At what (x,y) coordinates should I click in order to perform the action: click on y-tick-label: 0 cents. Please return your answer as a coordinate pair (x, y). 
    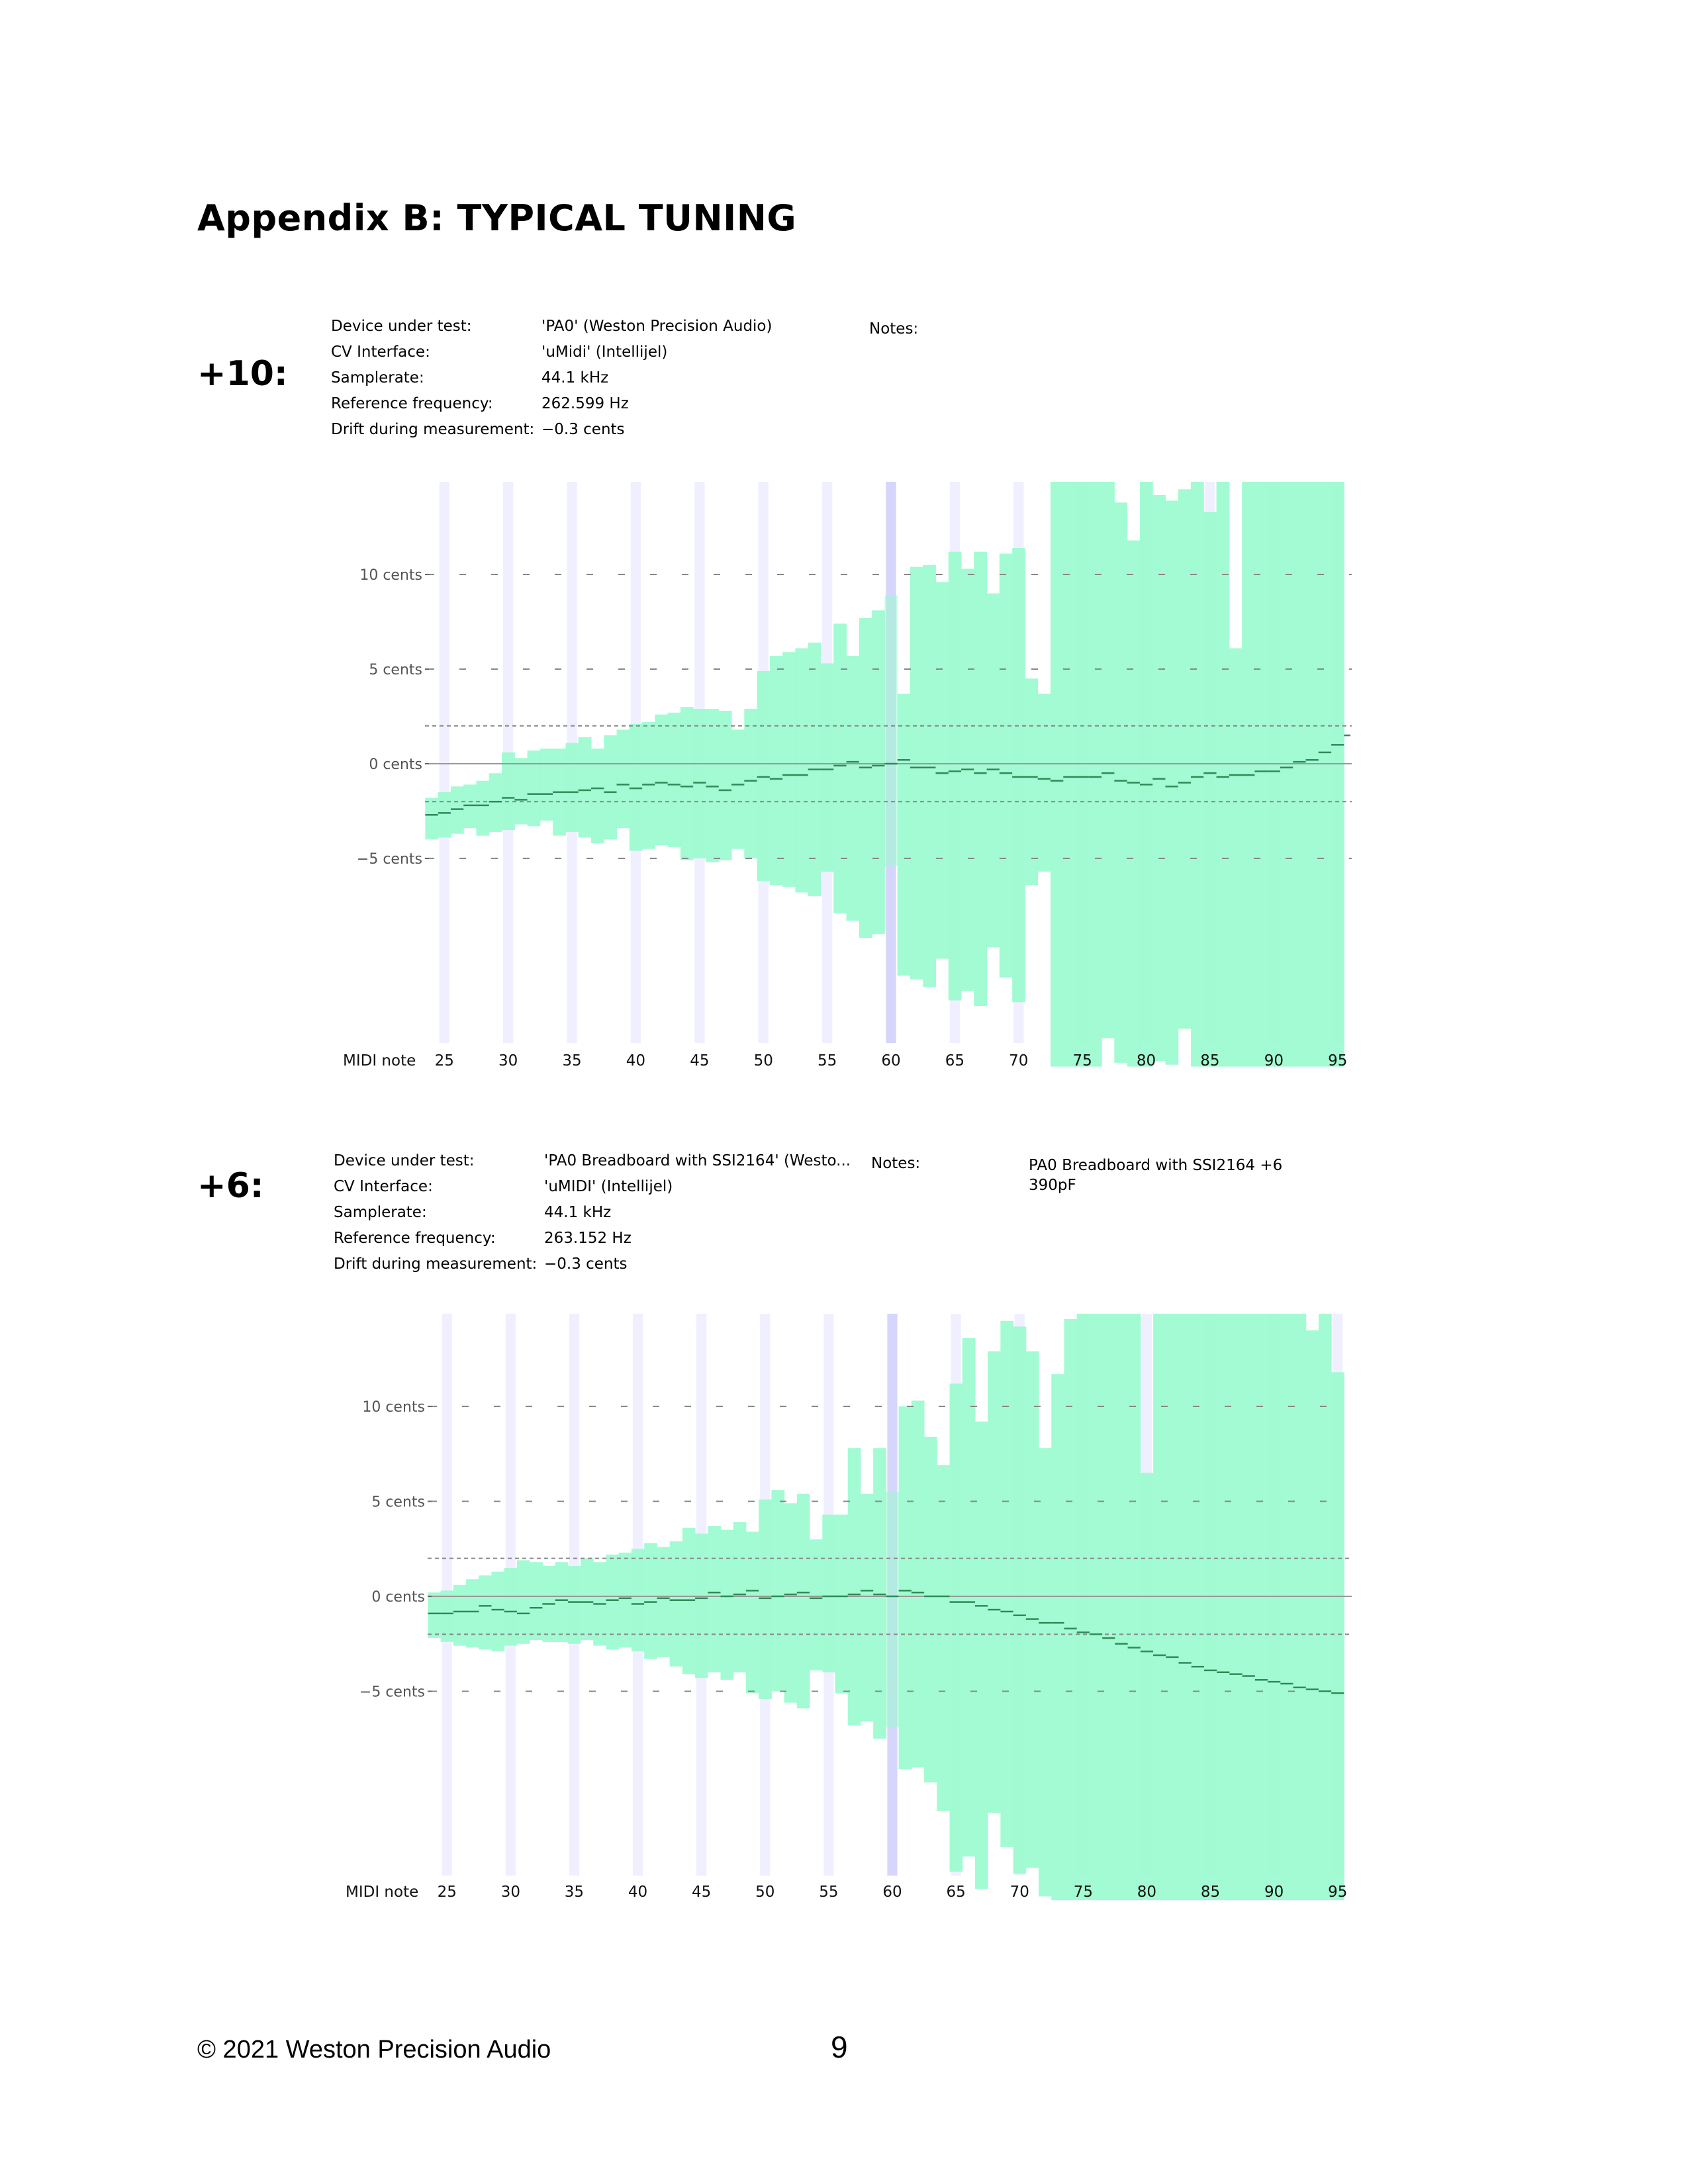
    Looking at the image, I should click on (395, 765).